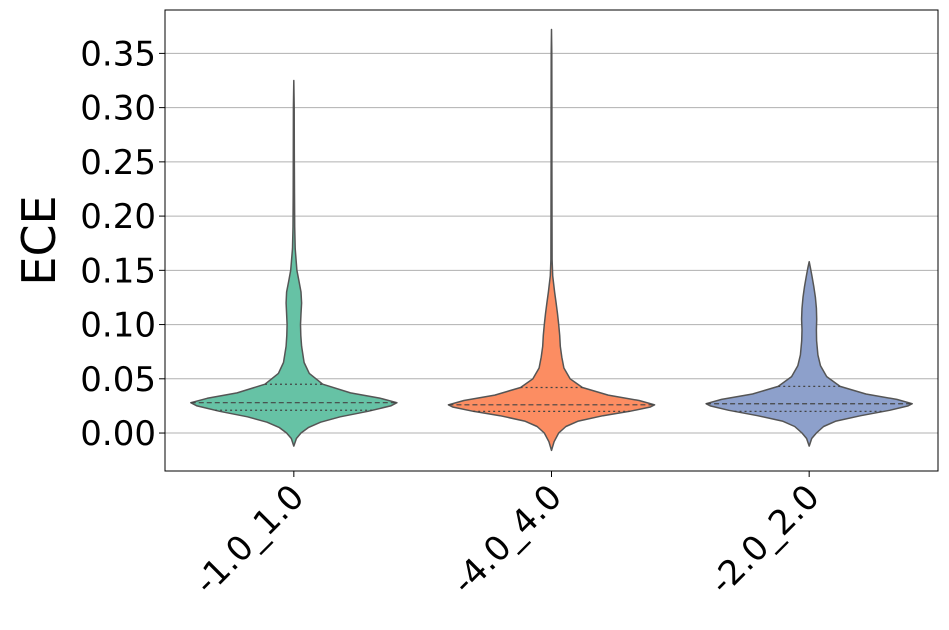 This screenshot has width=949, height=630. What do you see at coordinates (118, 434) in the screenshot?
I see `y-tick-label: 0.00` at bounding box center [118, 434].